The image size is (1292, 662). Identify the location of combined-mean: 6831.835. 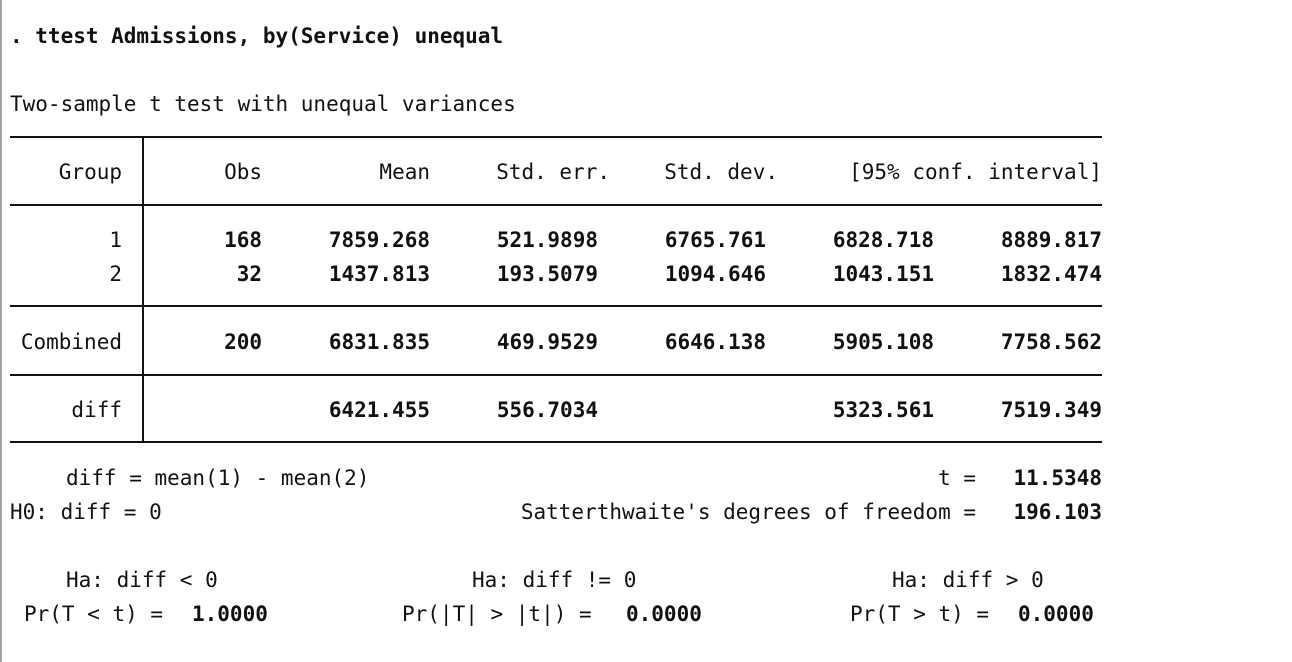
(379, 342).